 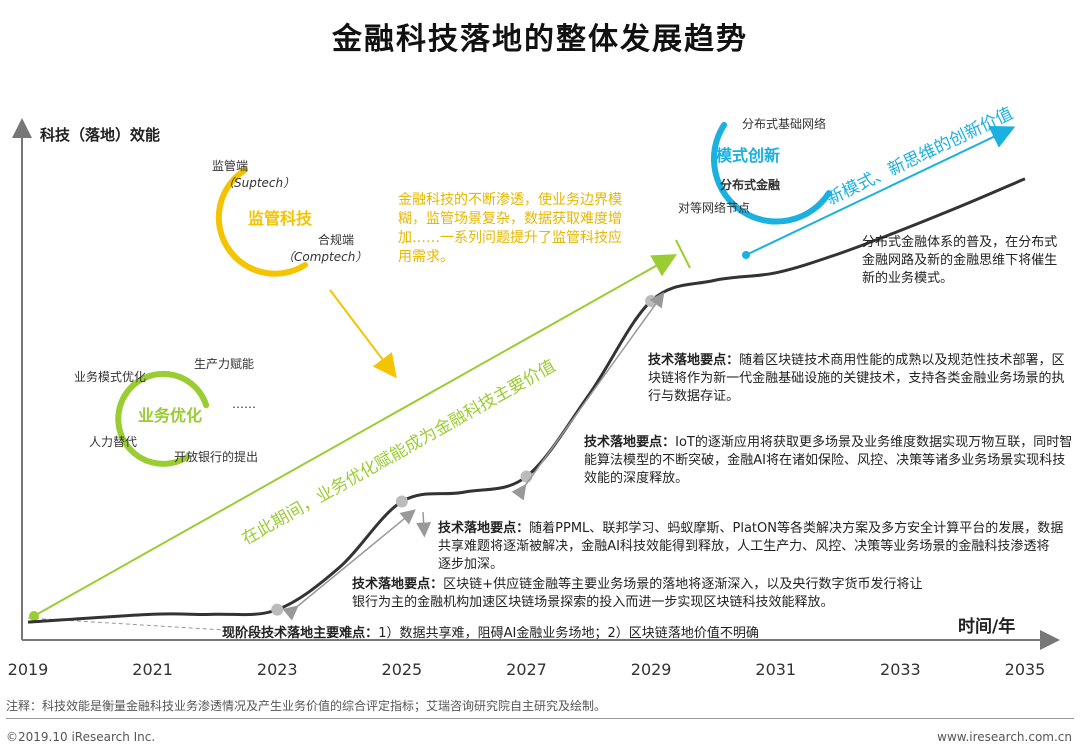 I want to click on svg-text: 监管端, so click(x=230, y=165).